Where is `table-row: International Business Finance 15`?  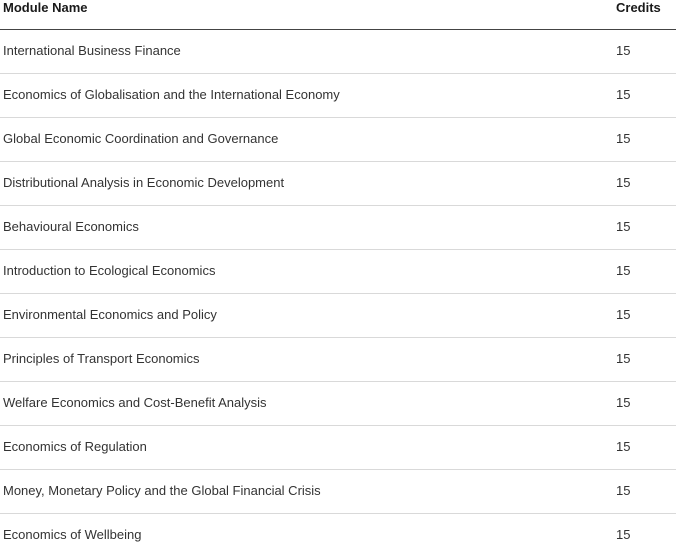
table-row: International Business Finance 15 is located at coordinates (338, 51).